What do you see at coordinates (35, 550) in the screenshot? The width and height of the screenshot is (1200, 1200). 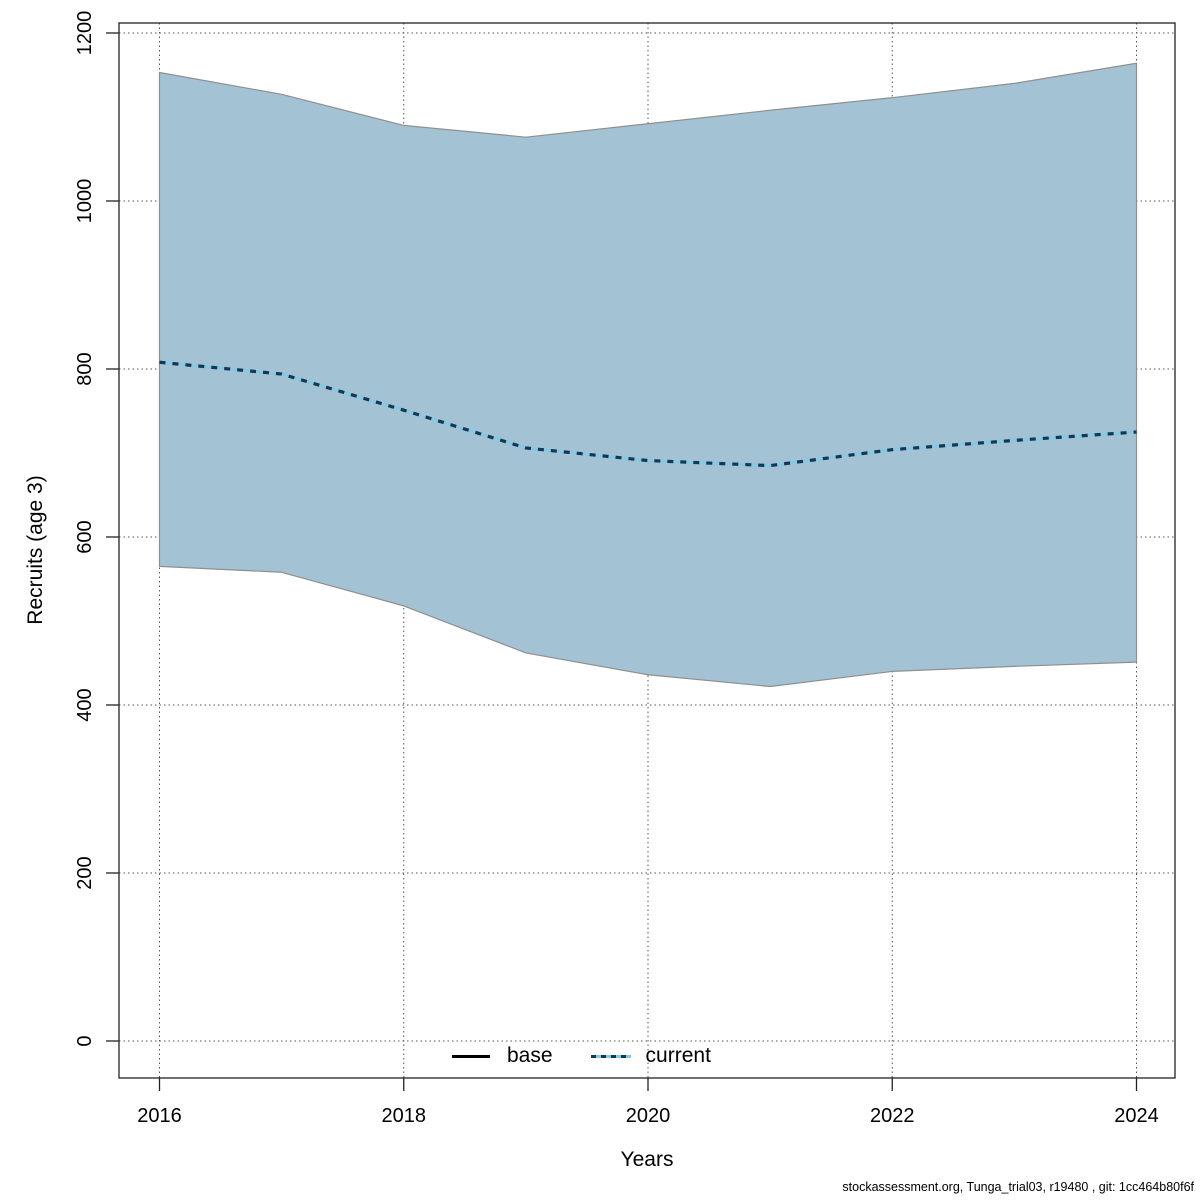 I see `y-axis-label: Recruits (age 3)` at bounding box center [35, 550].